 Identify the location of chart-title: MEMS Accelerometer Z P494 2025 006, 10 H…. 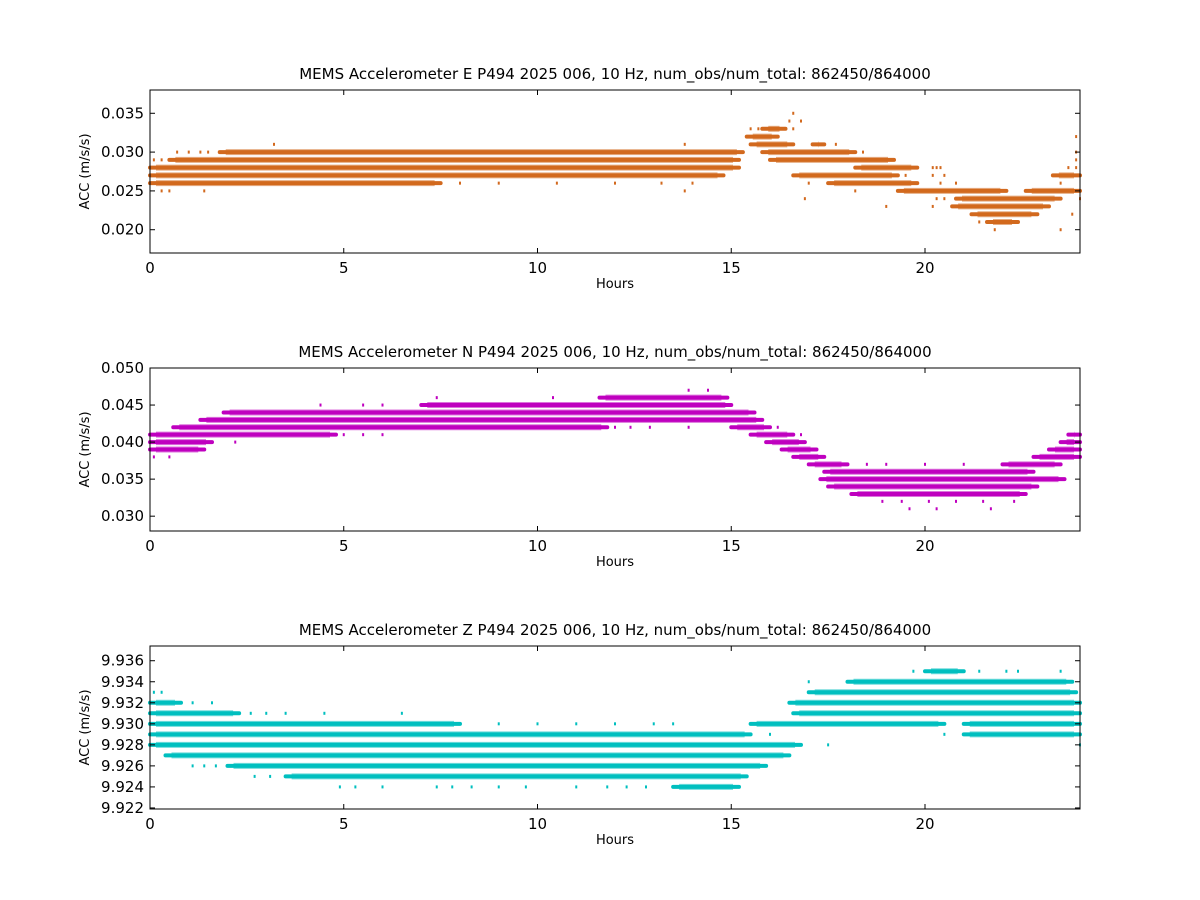
(615, 630).